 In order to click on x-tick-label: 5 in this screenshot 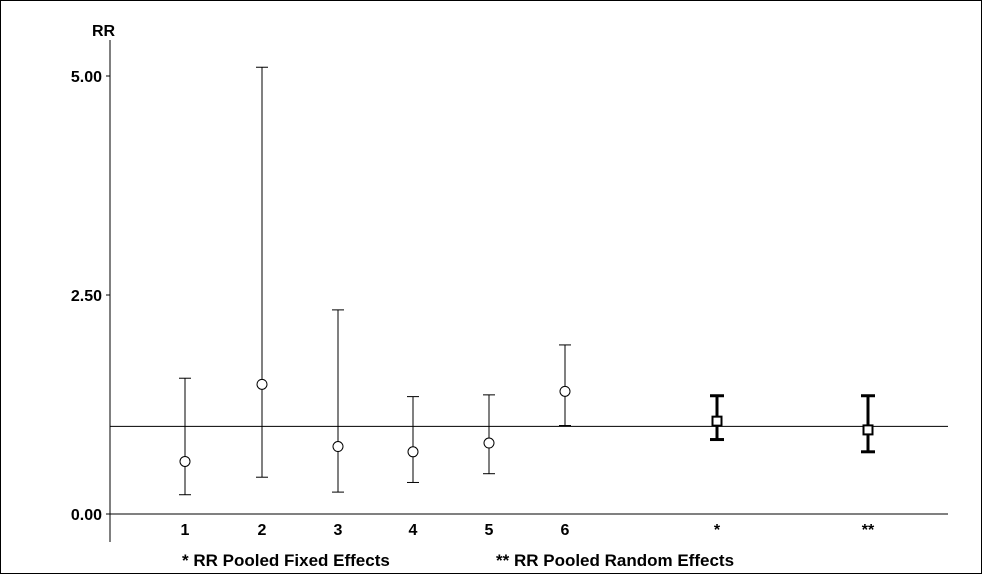, I will do `click(489, 530)`.